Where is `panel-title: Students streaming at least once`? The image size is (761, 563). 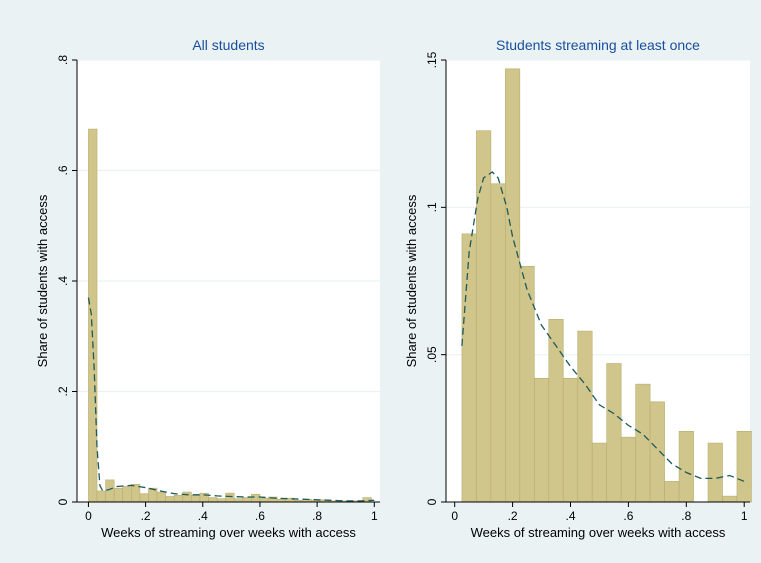
panel-title: Students streaming at least once is located at coordinates (598, 45).